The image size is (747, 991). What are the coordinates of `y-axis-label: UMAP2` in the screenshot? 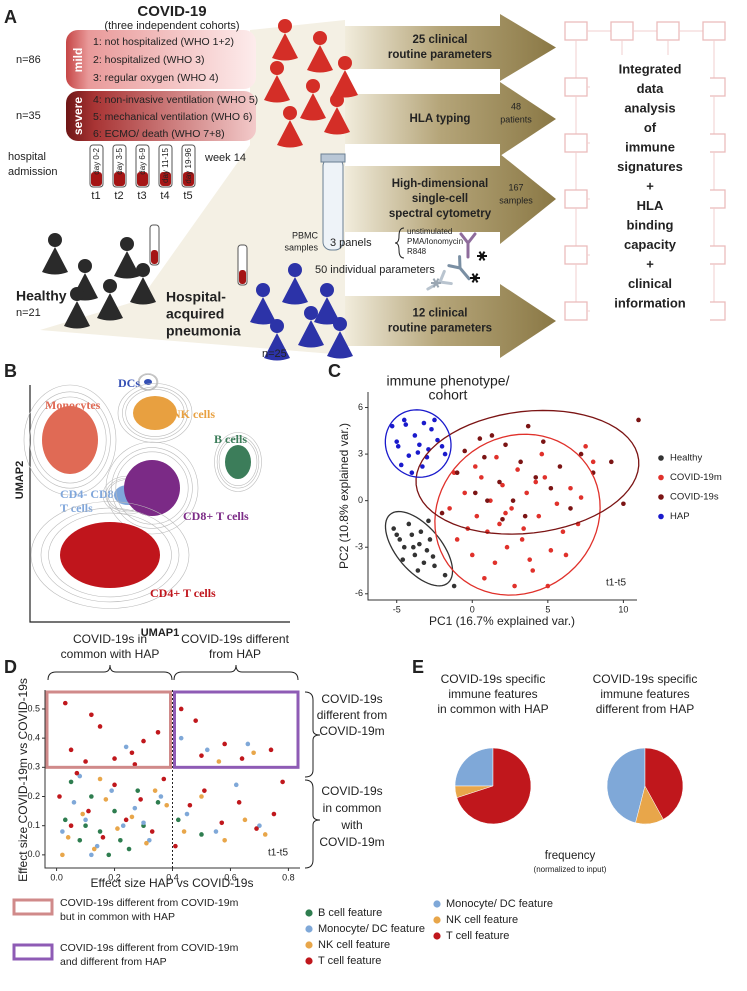 It's located at (20, 480).